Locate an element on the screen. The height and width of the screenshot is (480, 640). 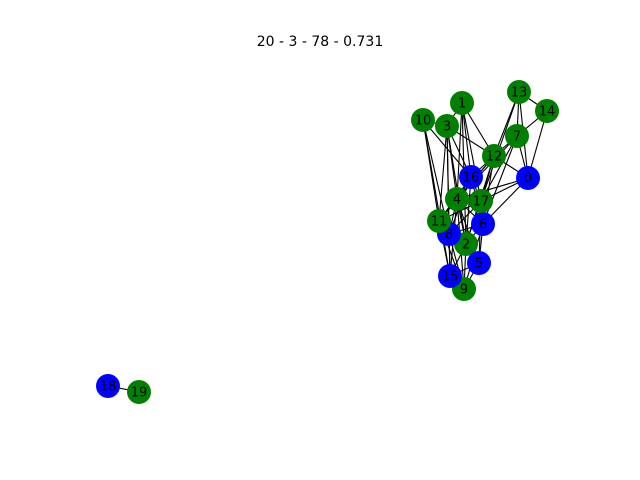
node-label-14: 14 is located at coordinates (547, 112).